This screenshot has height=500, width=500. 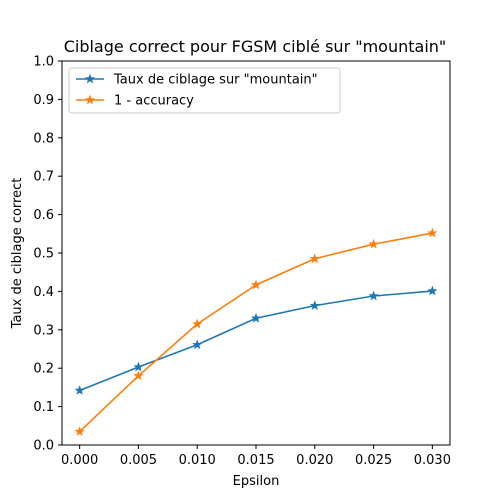 I want to click on x-tick-label: 0.015, so click(x=255, y=460).